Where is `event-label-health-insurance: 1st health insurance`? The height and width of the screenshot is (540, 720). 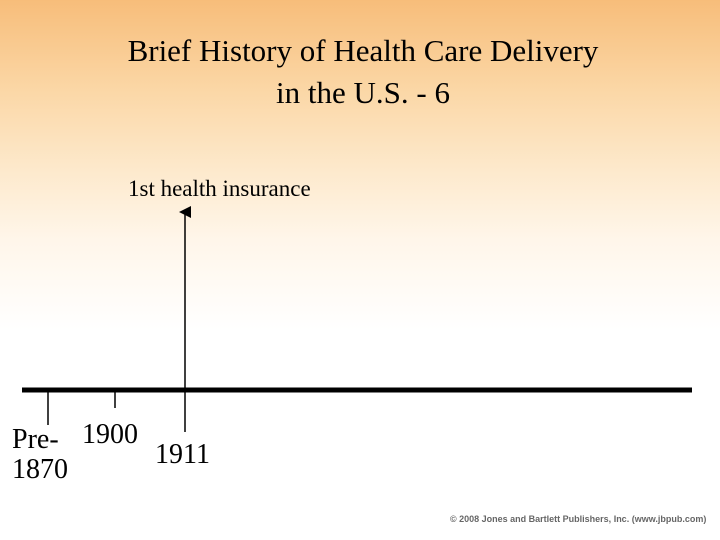
event-label-health-insurance: 1st health insurance is located at coordinates (219, 188).